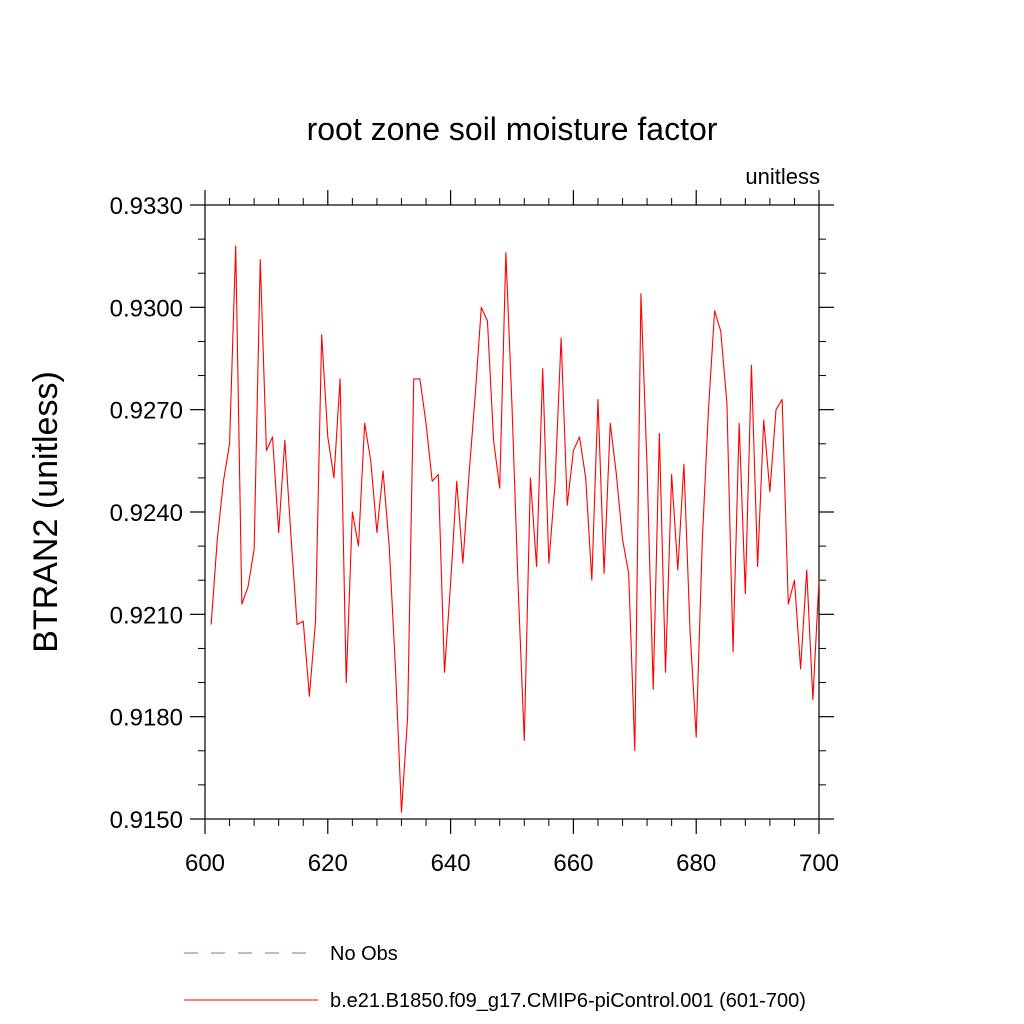  What do you see at coordinates (146, 718) in the screenshot?
I see `y-tick-label: 0.9180` at bounding box center [146, 718].